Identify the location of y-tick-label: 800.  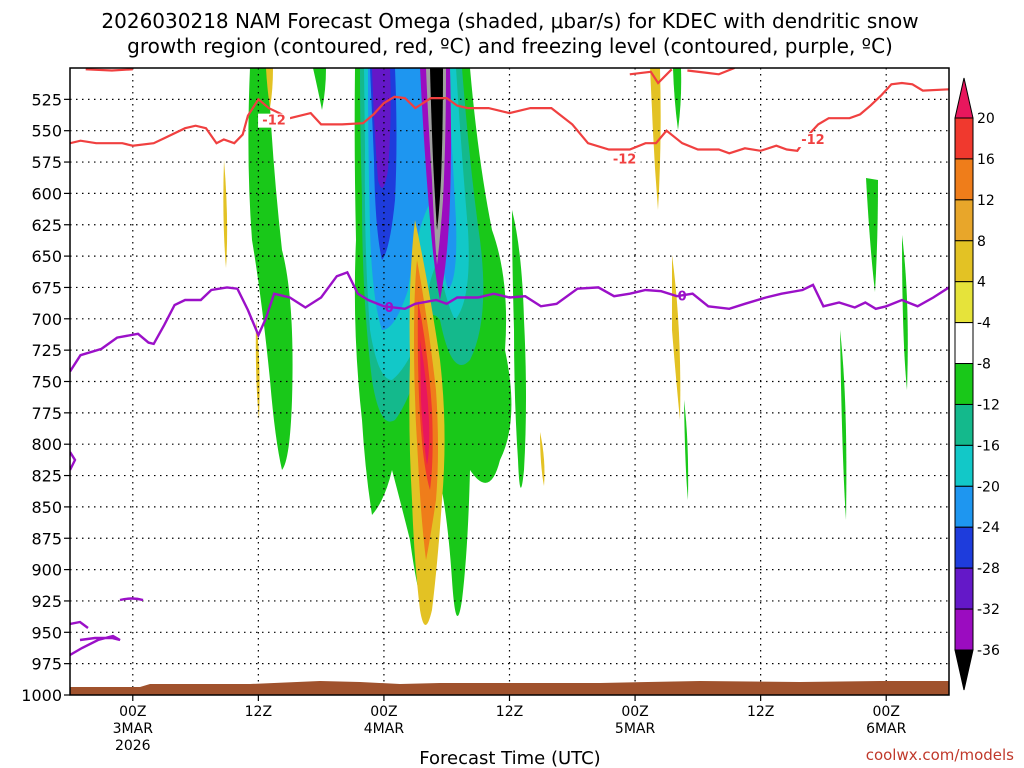
(46, 444).